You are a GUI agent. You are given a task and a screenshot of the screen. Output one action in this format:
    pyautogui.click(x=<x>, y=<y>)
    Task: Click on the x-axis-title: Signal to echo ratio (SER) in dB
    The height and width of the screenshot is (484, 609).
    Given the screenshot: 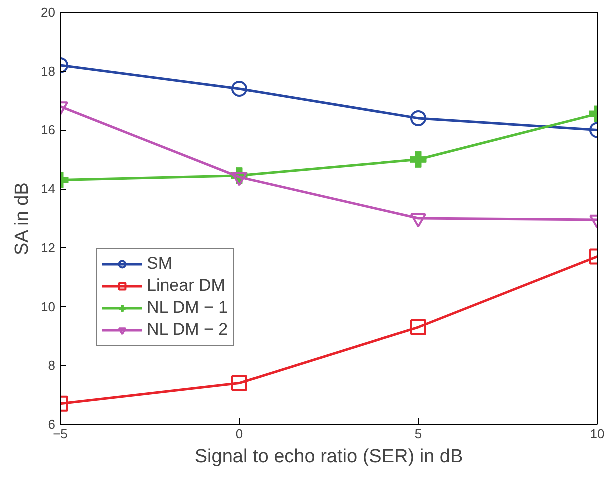 What is the action you would take?
    pyautogui.click(x=329, y=457)
    